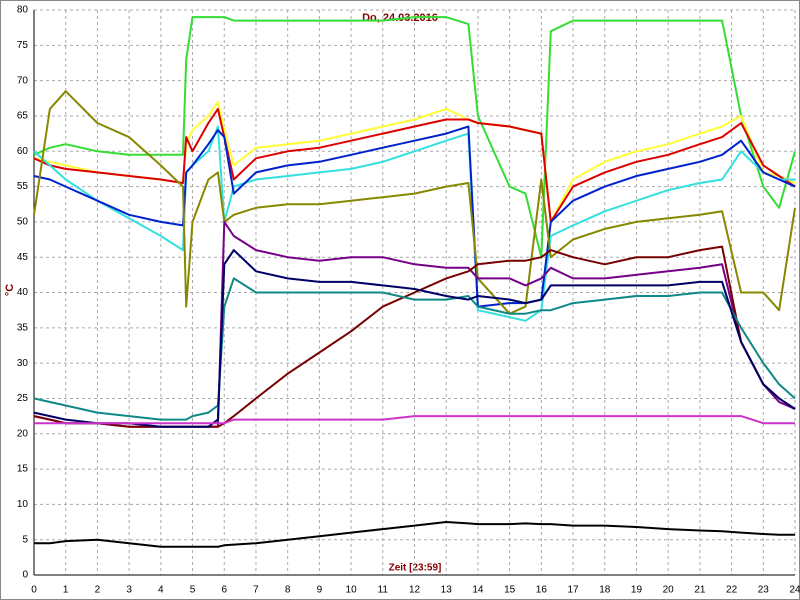 The image size is (800, 600). I want to click on x-tick-label: 11, so click(383, 590).